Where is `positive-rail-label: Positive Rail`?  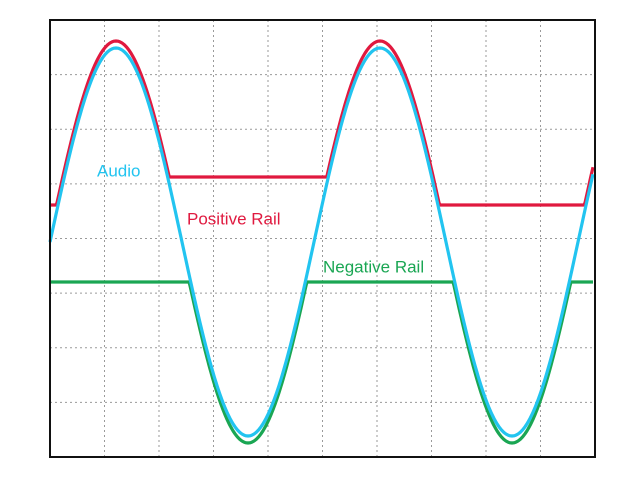
positive-rail-label: Positive Rail is located at coordinates (234, 218).